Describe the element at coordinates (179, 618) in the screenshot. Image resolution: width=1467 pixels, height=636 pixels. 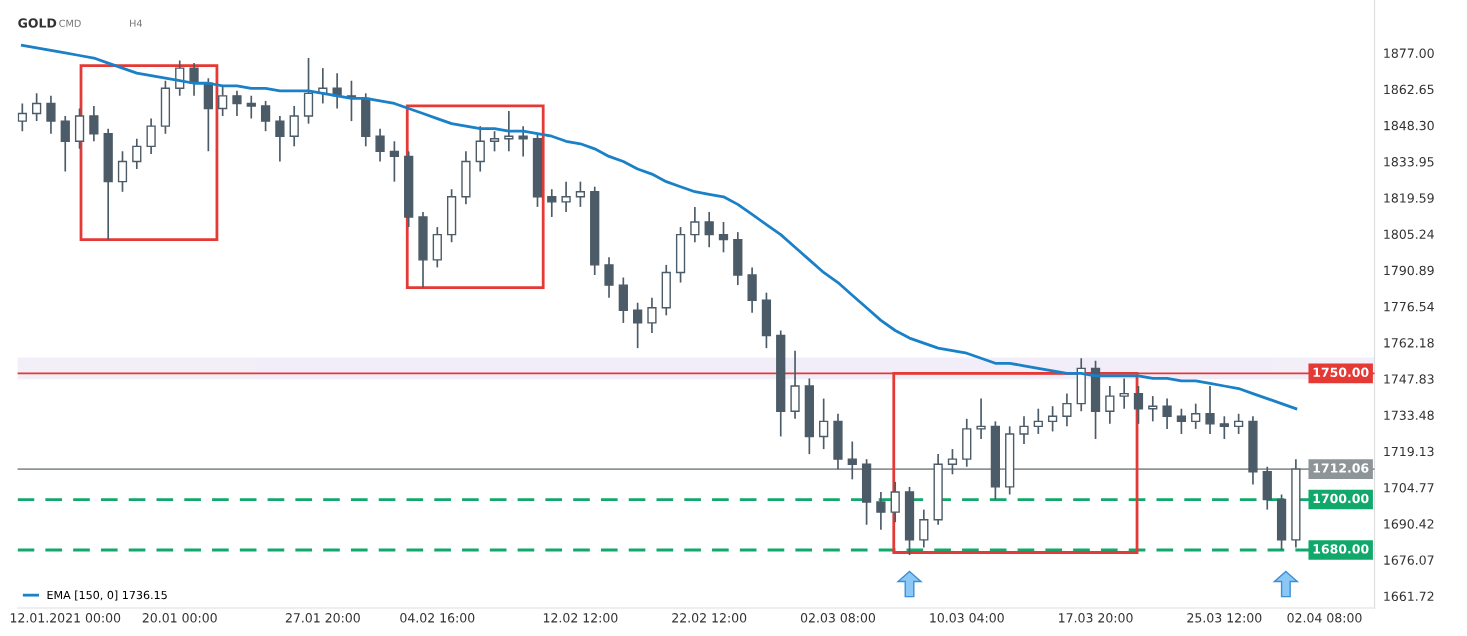
I see `x-tick-label: 20.01 00:00` at that location.